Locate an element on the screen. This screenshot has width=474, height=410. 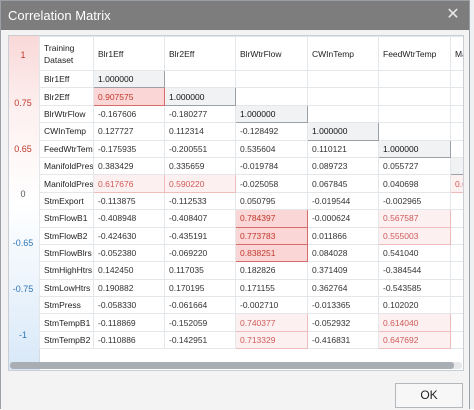
matrix-cell: -0.002965 is located at coordinates (414, 201).